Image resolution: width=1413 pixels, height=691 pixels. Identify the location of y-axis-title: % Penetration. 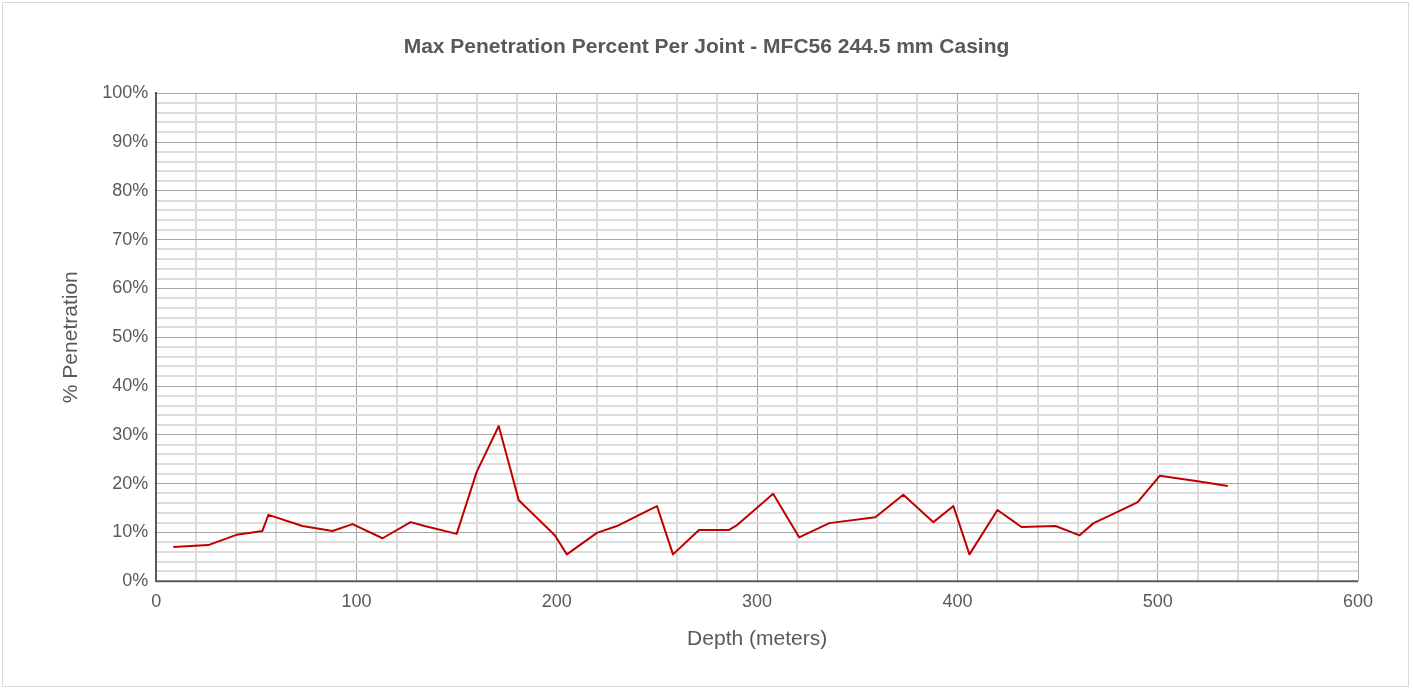
(70, 337).